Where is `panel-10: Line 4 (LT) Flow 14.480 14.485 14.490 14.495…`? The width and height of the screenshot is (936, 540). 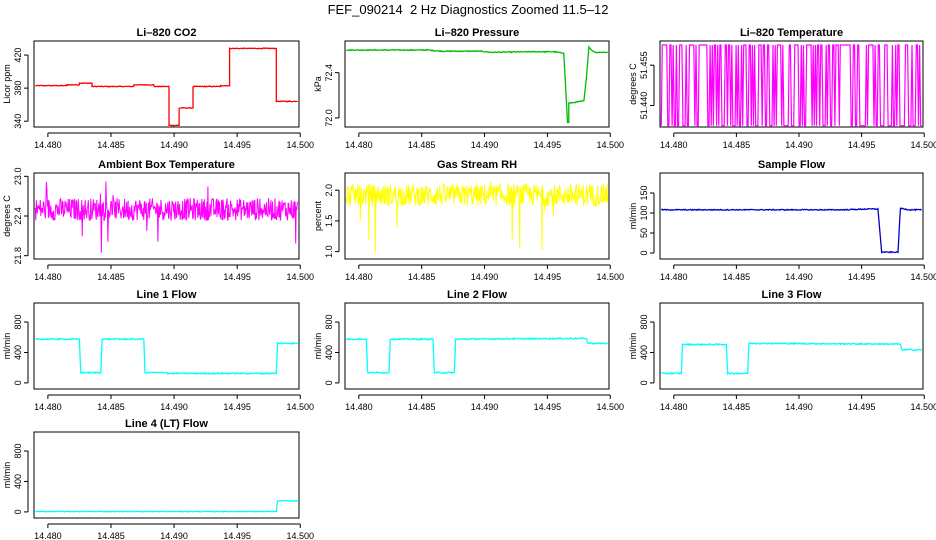 panel-10: Line 4 (LT) Flow 14.480 14.485 14.490 14.495… is located at coordinates (158, 479).